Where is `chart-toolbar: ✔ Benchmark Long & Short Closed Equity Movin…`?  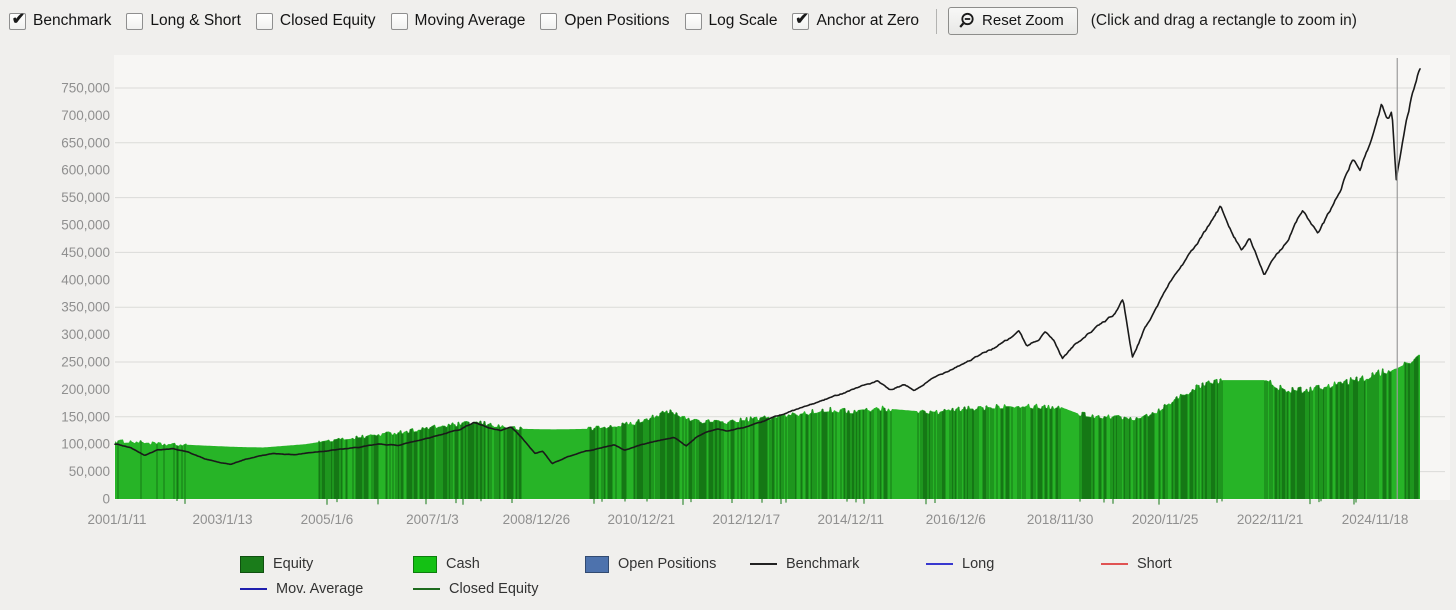
chart-toolbar: ✔ Benchmark Long & Short Closed Equity Movin… is located at coordinates (728, 21).